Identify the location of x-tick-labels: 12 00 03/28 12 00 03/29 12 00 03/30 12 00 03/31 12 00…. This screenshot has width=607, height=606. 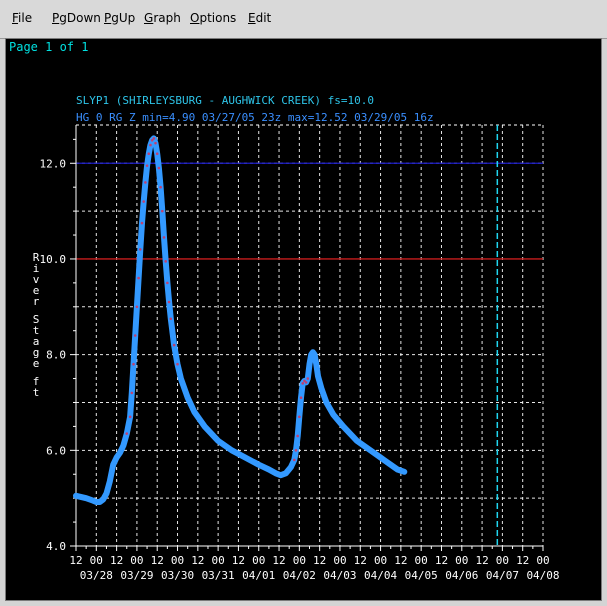
(314, 568).